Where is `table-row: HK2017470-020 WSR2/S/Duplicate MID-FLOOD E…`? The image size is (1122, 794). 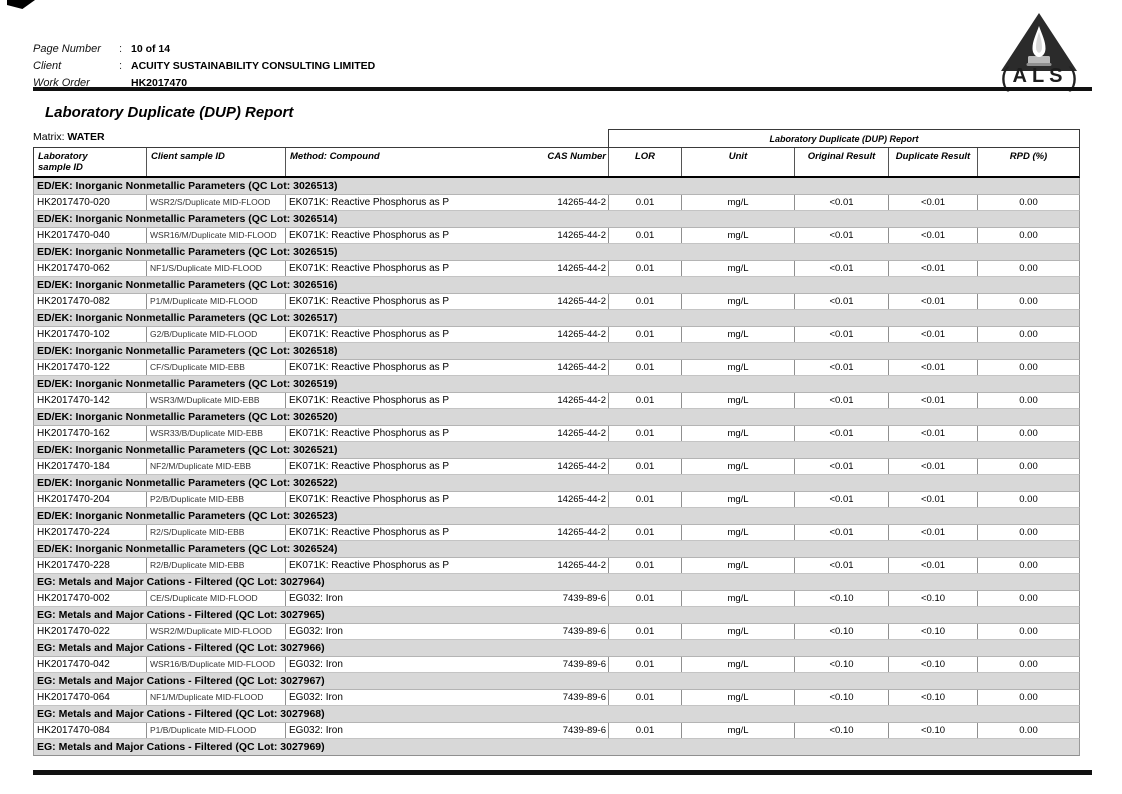 table-row: HK2017470-020 WSR2/S/Duplicate MID-FLOOD E… is located at coordinates (556, 203).